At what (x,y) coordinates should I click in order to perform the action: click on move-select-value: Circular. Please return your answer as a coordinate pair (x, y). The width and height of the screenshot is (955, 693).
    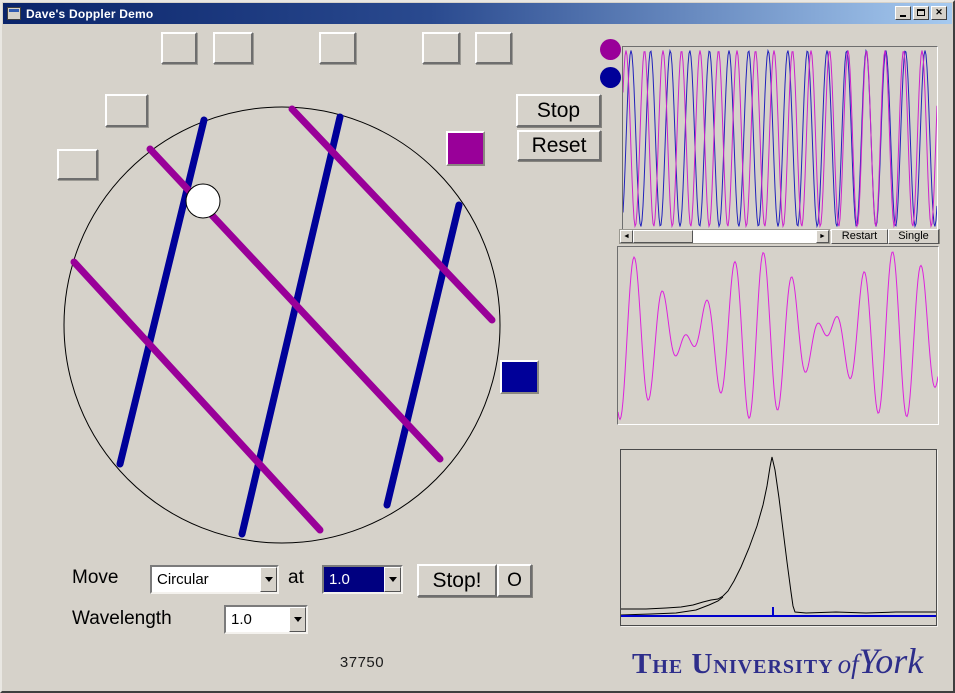
    Looking at the image, I should click on (183, 579).